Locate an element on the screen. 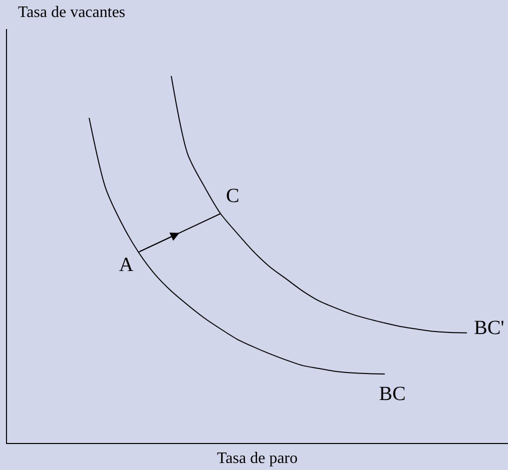 The height and width of the screenshot is (470, 508). series-label: BC is located at coordinates (392, 394).